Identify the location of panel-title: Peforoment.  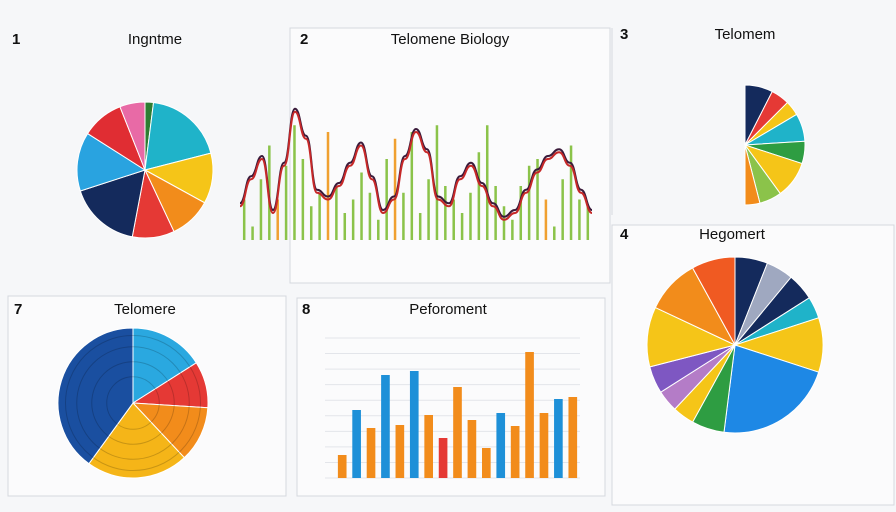
(448, 309).